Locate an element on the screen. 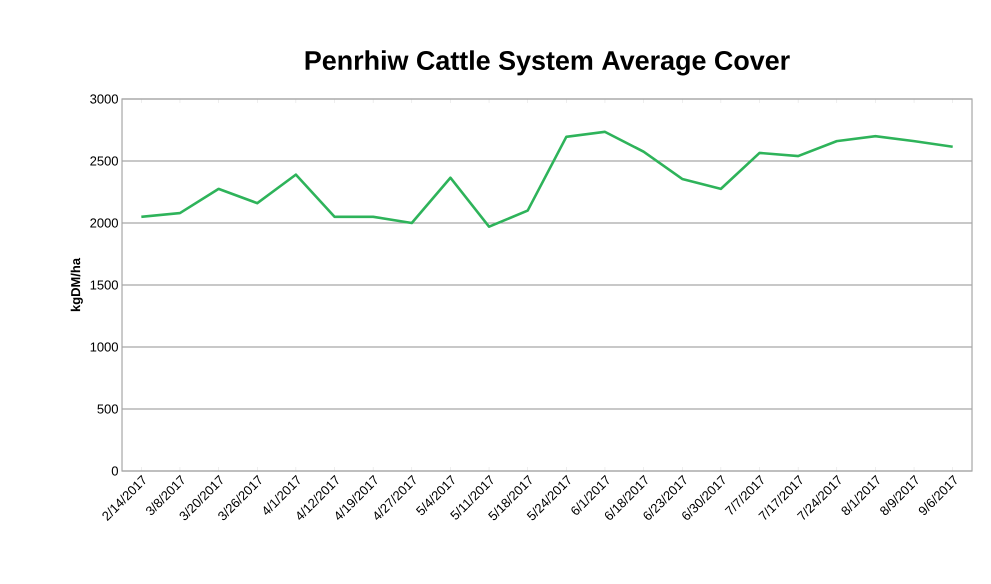 This screenshot has height=584, width=991. y-tick-label: 0 is located at coordinates (115, 471).